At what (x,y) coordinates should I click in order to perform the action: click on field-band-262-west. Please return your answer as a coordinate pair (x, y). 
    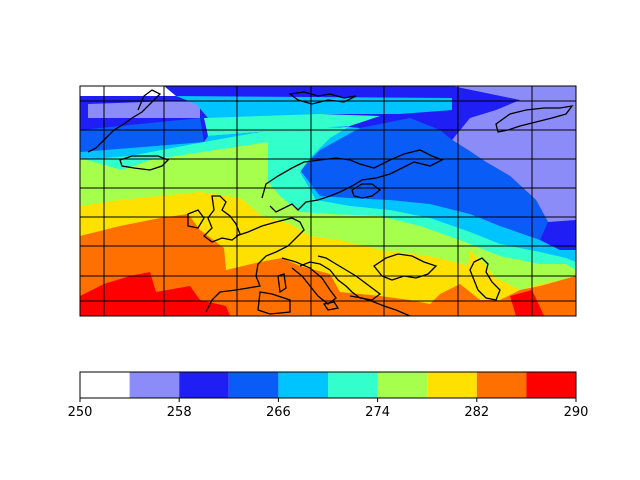
    Looking at the image, I should click on (142, 135).